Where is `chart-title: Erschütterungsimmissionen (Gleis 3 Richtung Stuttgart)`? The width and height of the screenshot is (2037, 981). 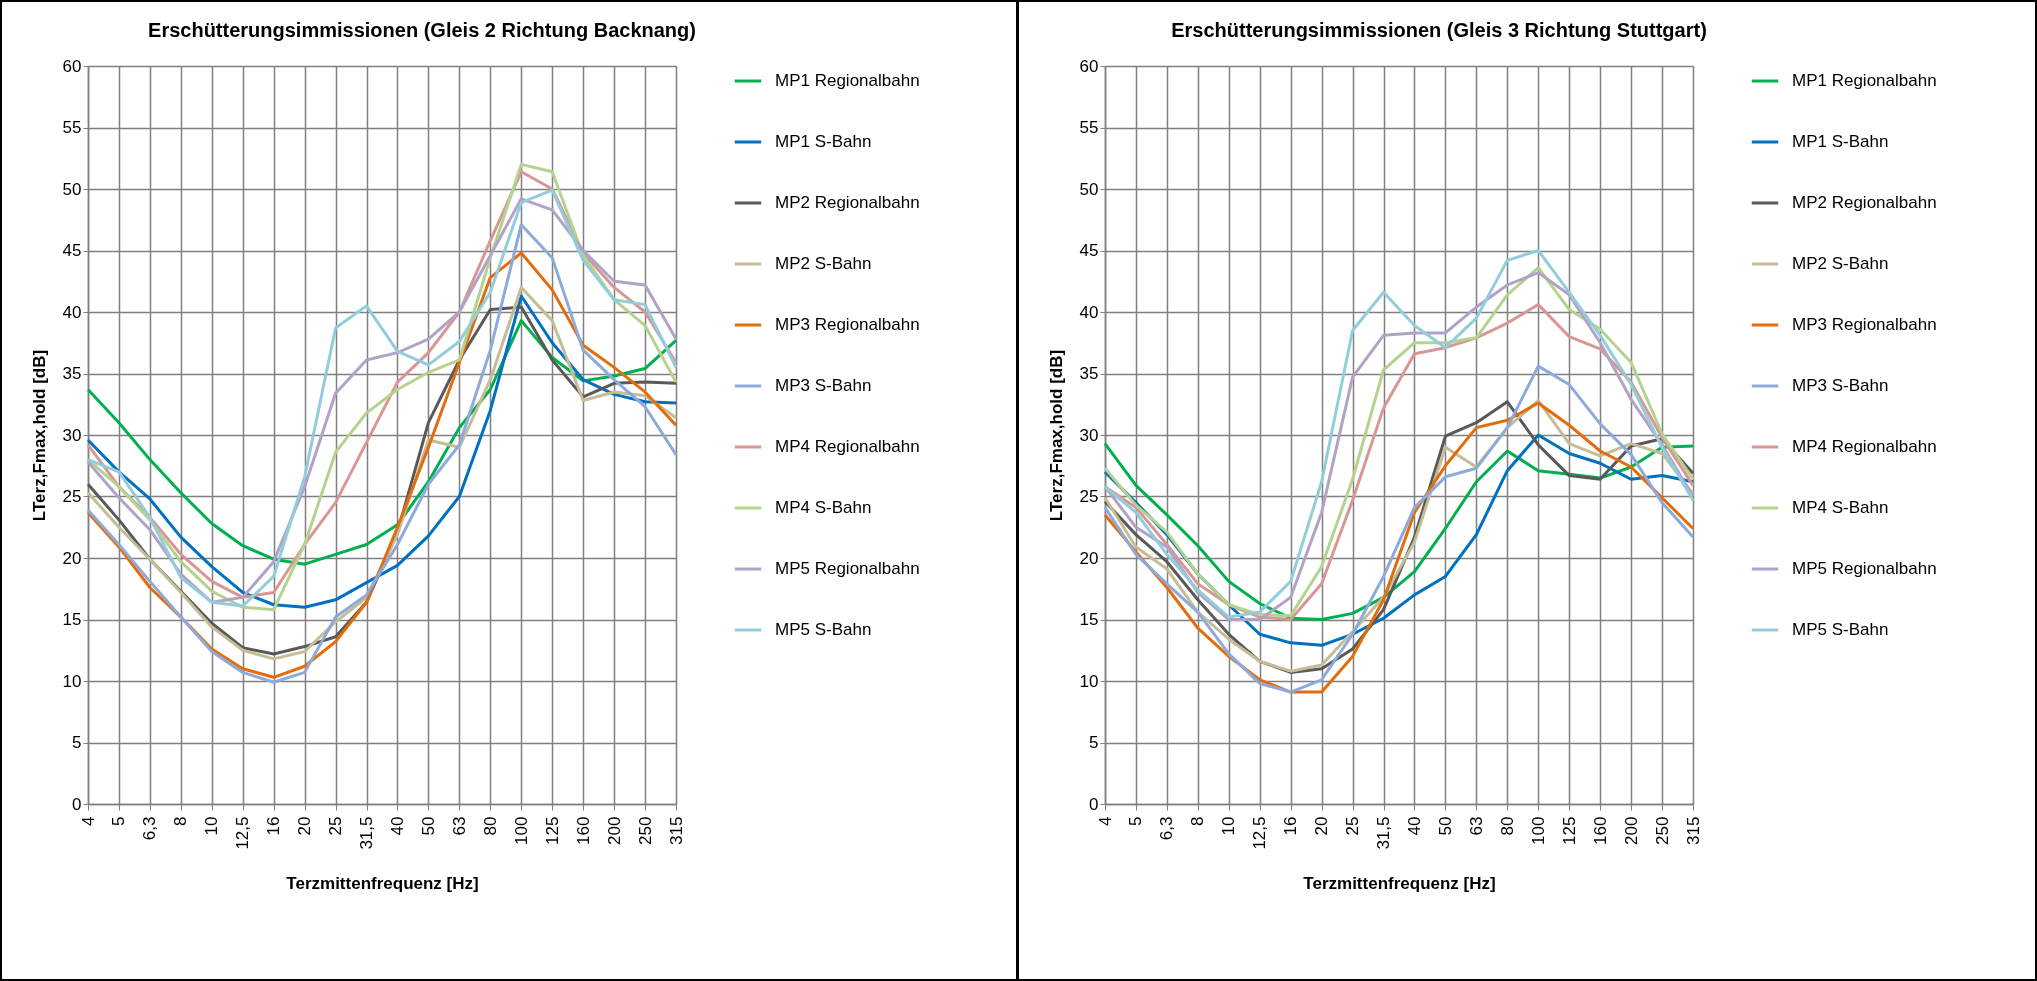 chart-title: Erschütterungsimmissionen (Gleis 3 Richtung Stuttgart) is located at coordinates (1439, 30).